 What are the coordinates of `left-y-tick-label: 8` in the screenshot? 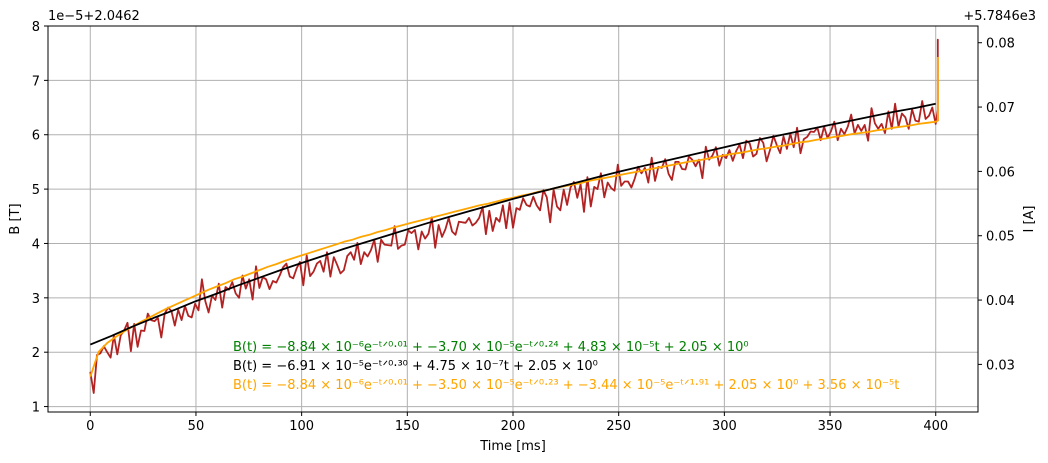 It's located at (36, 27).